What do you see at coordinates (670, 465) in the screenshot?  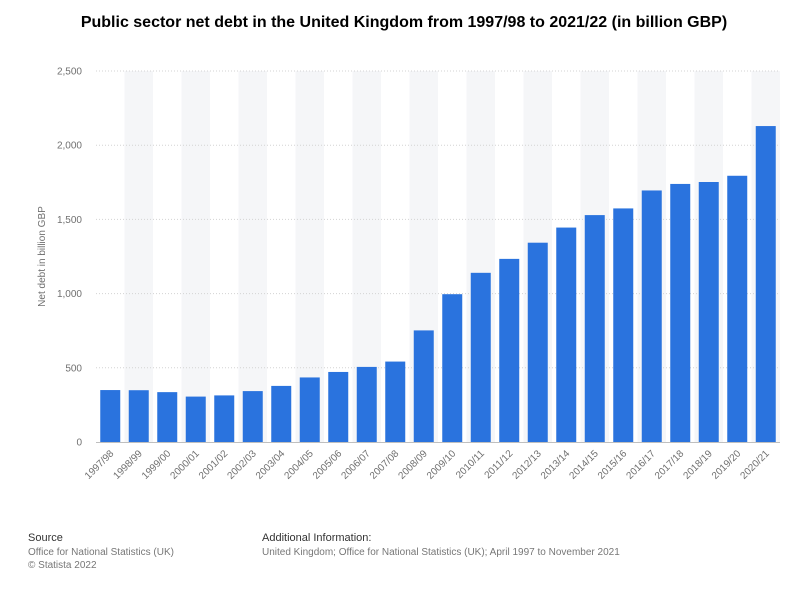 I see `x-tick-label: 2017/18` at bounding box center [670, 465].